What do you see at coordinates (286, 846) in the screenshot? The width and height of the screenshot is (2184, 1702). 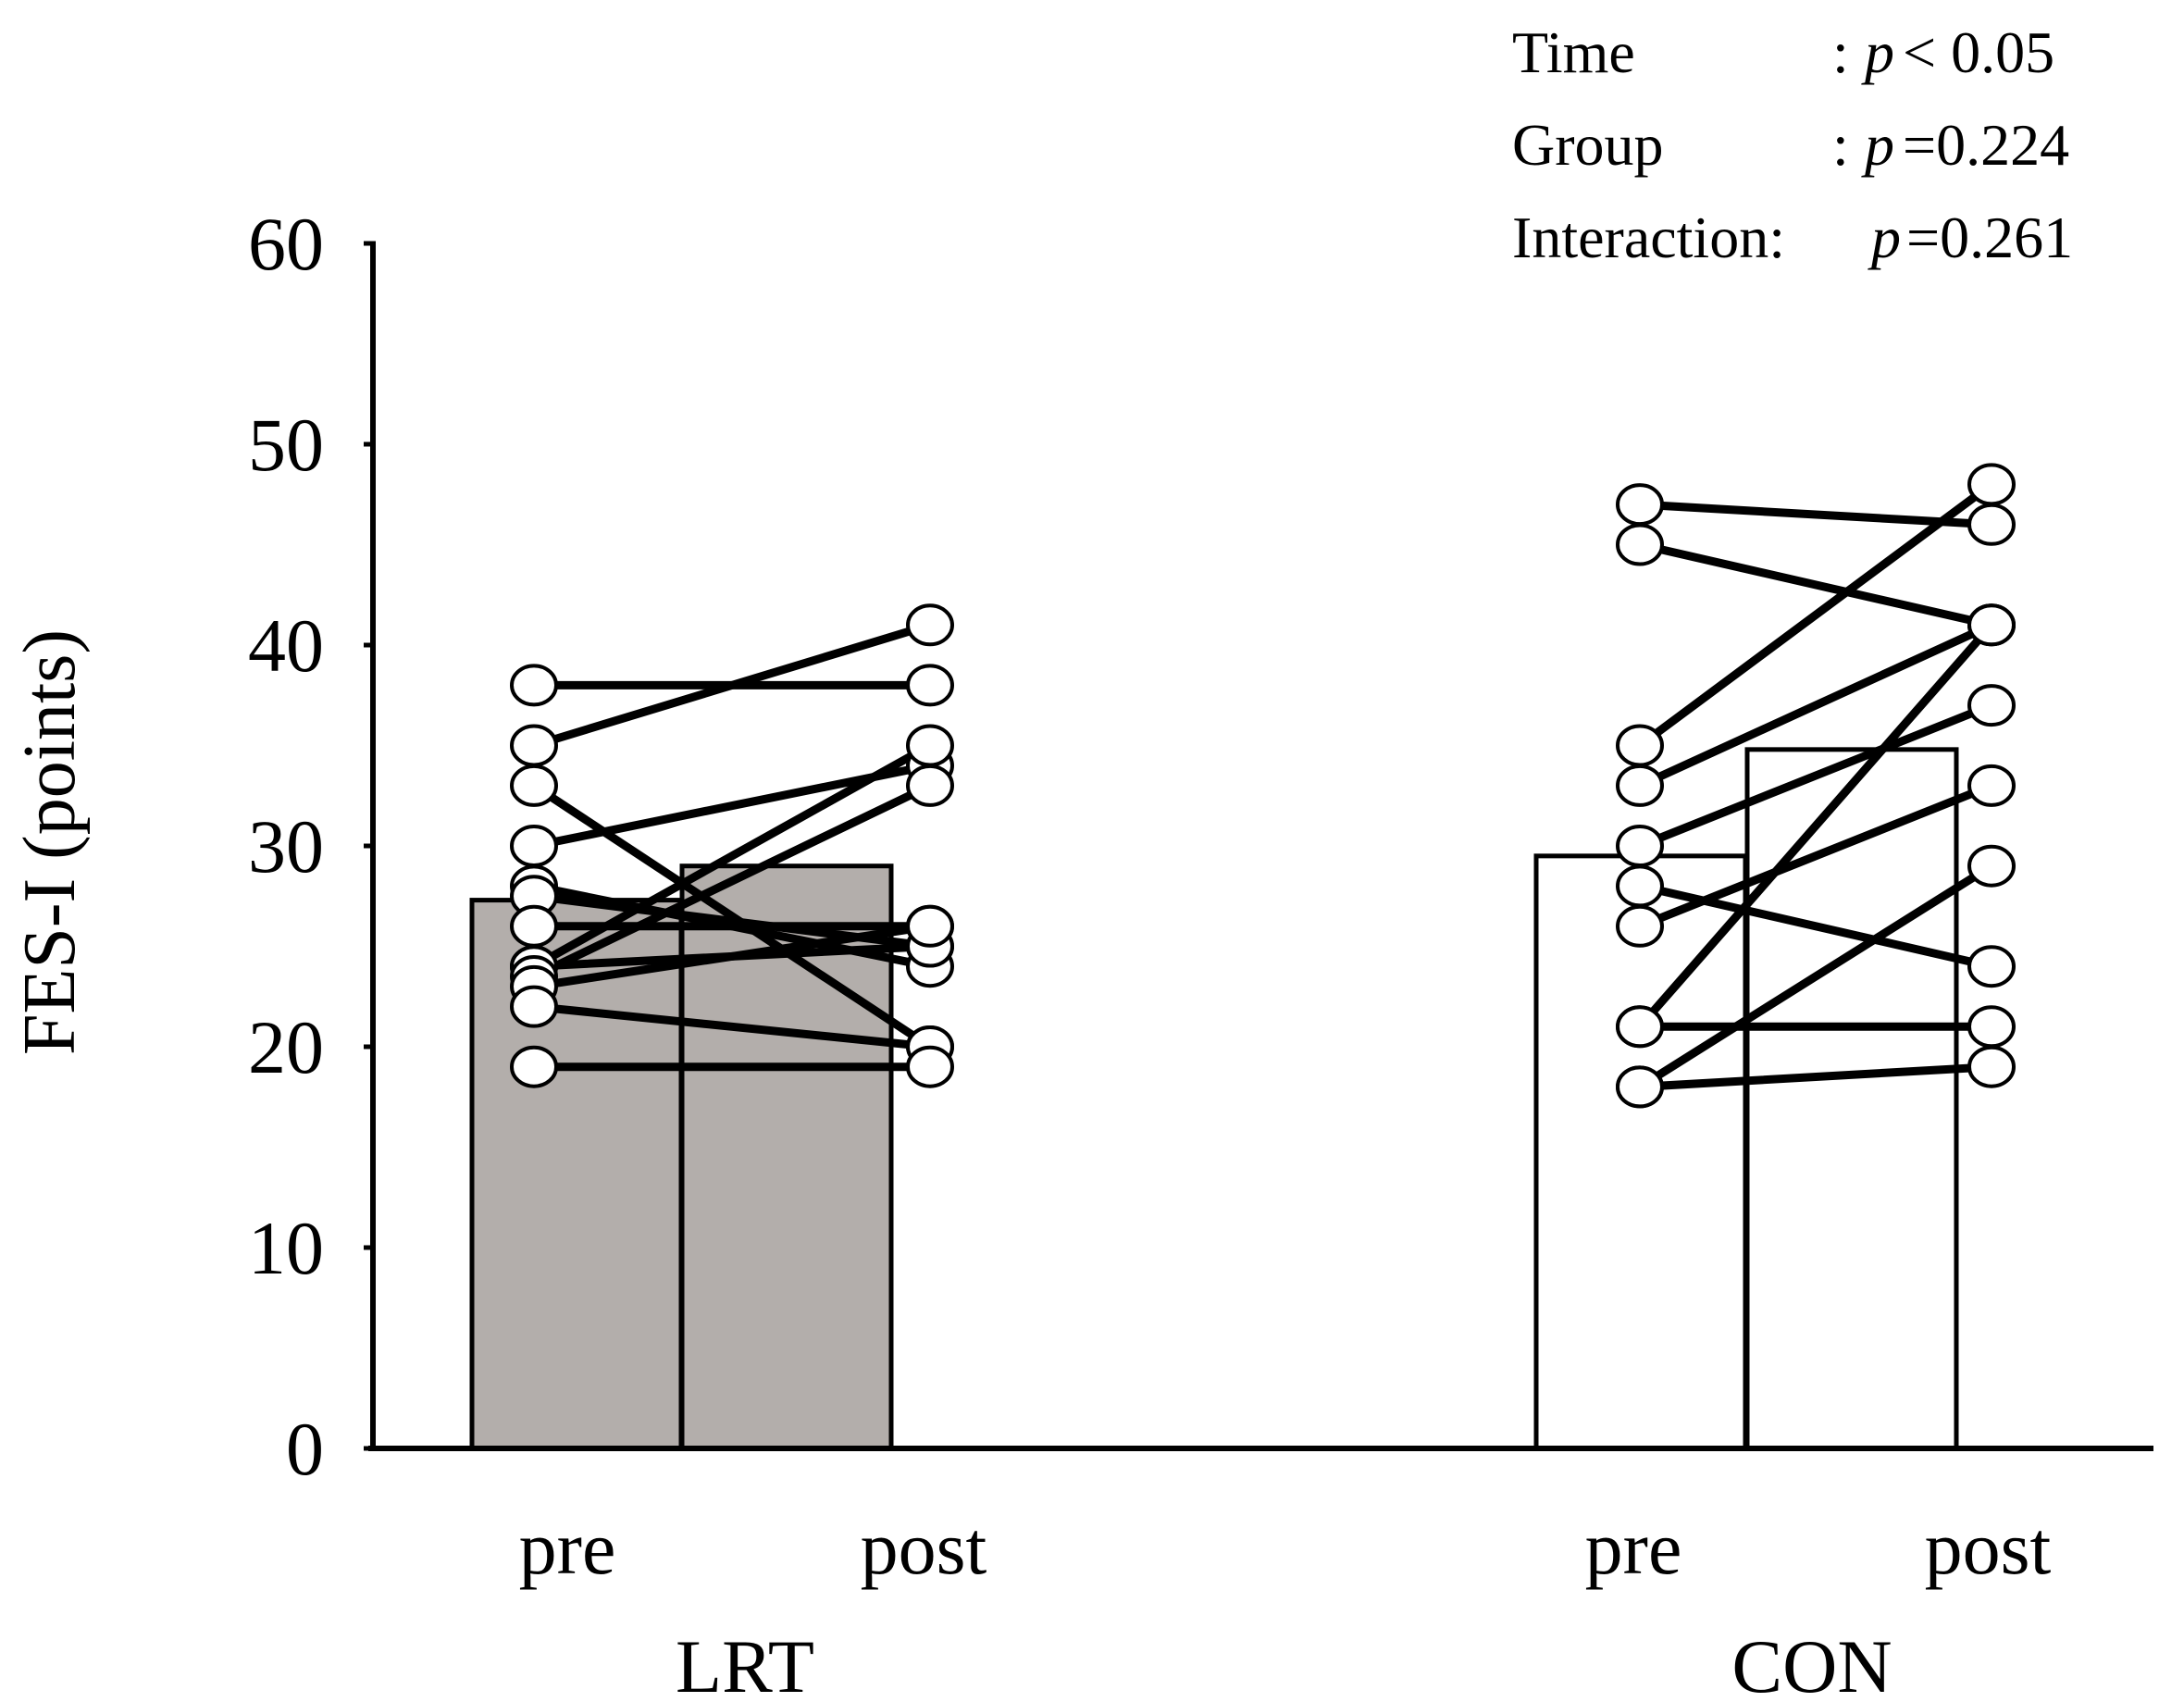 I see `y-tick-label: 30` at bounding box center [286, 846].